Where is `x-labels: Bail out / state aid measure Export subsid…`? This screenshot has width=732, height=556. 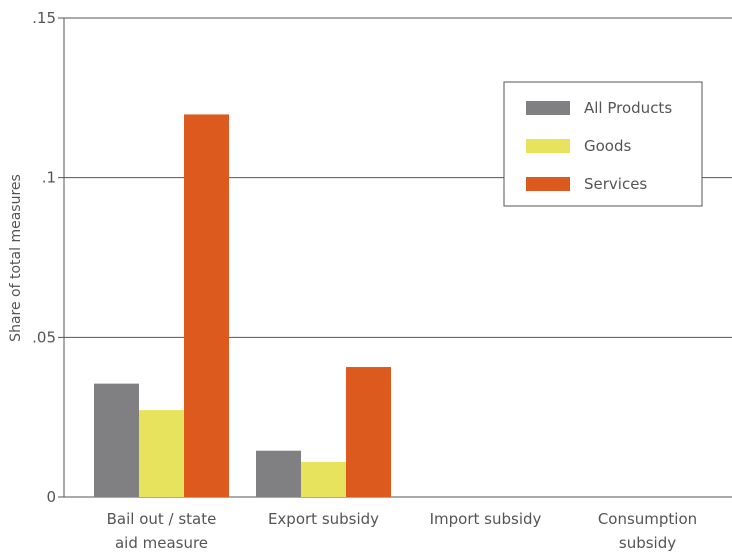 x-labels: Bail out / state aid measure Export subsid… is located at coordinates (402, 531).